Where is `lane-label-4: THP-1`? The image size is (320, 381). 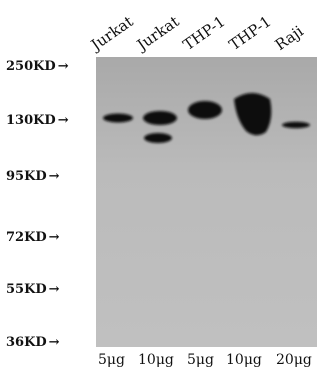
lane-label-4: THP-1 is located at coordinates (250, 33).